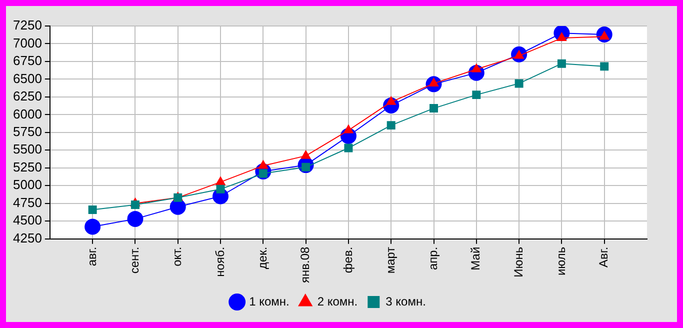 This screenshot has height=328, width=683. I want to click on legend-label: 1 комн., so click(269, 301).